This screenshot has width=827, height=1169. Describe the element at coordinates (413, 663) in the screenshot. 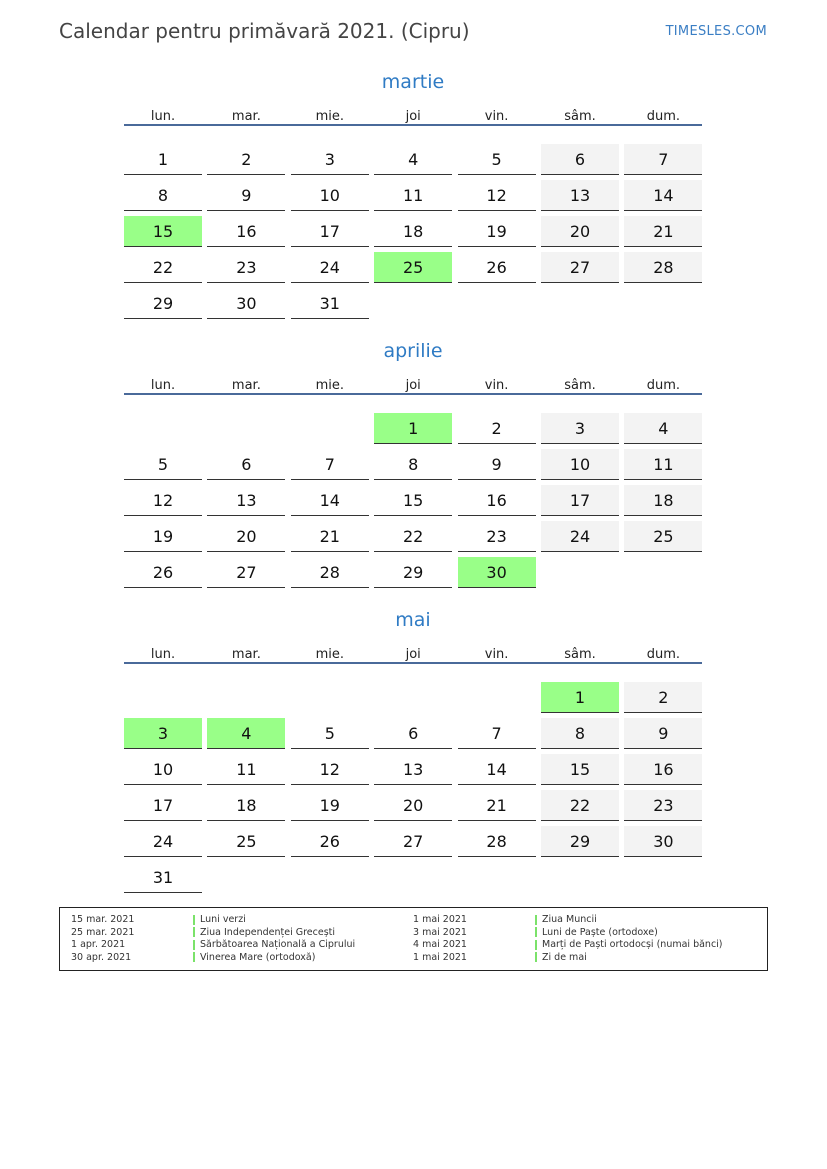

I see `header-divider` at that location.